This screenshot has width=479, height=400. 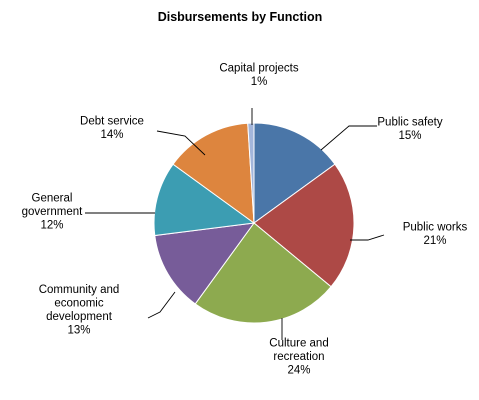 I want to click on slice-name-label: Capital projects, so click(x=259, y=68).